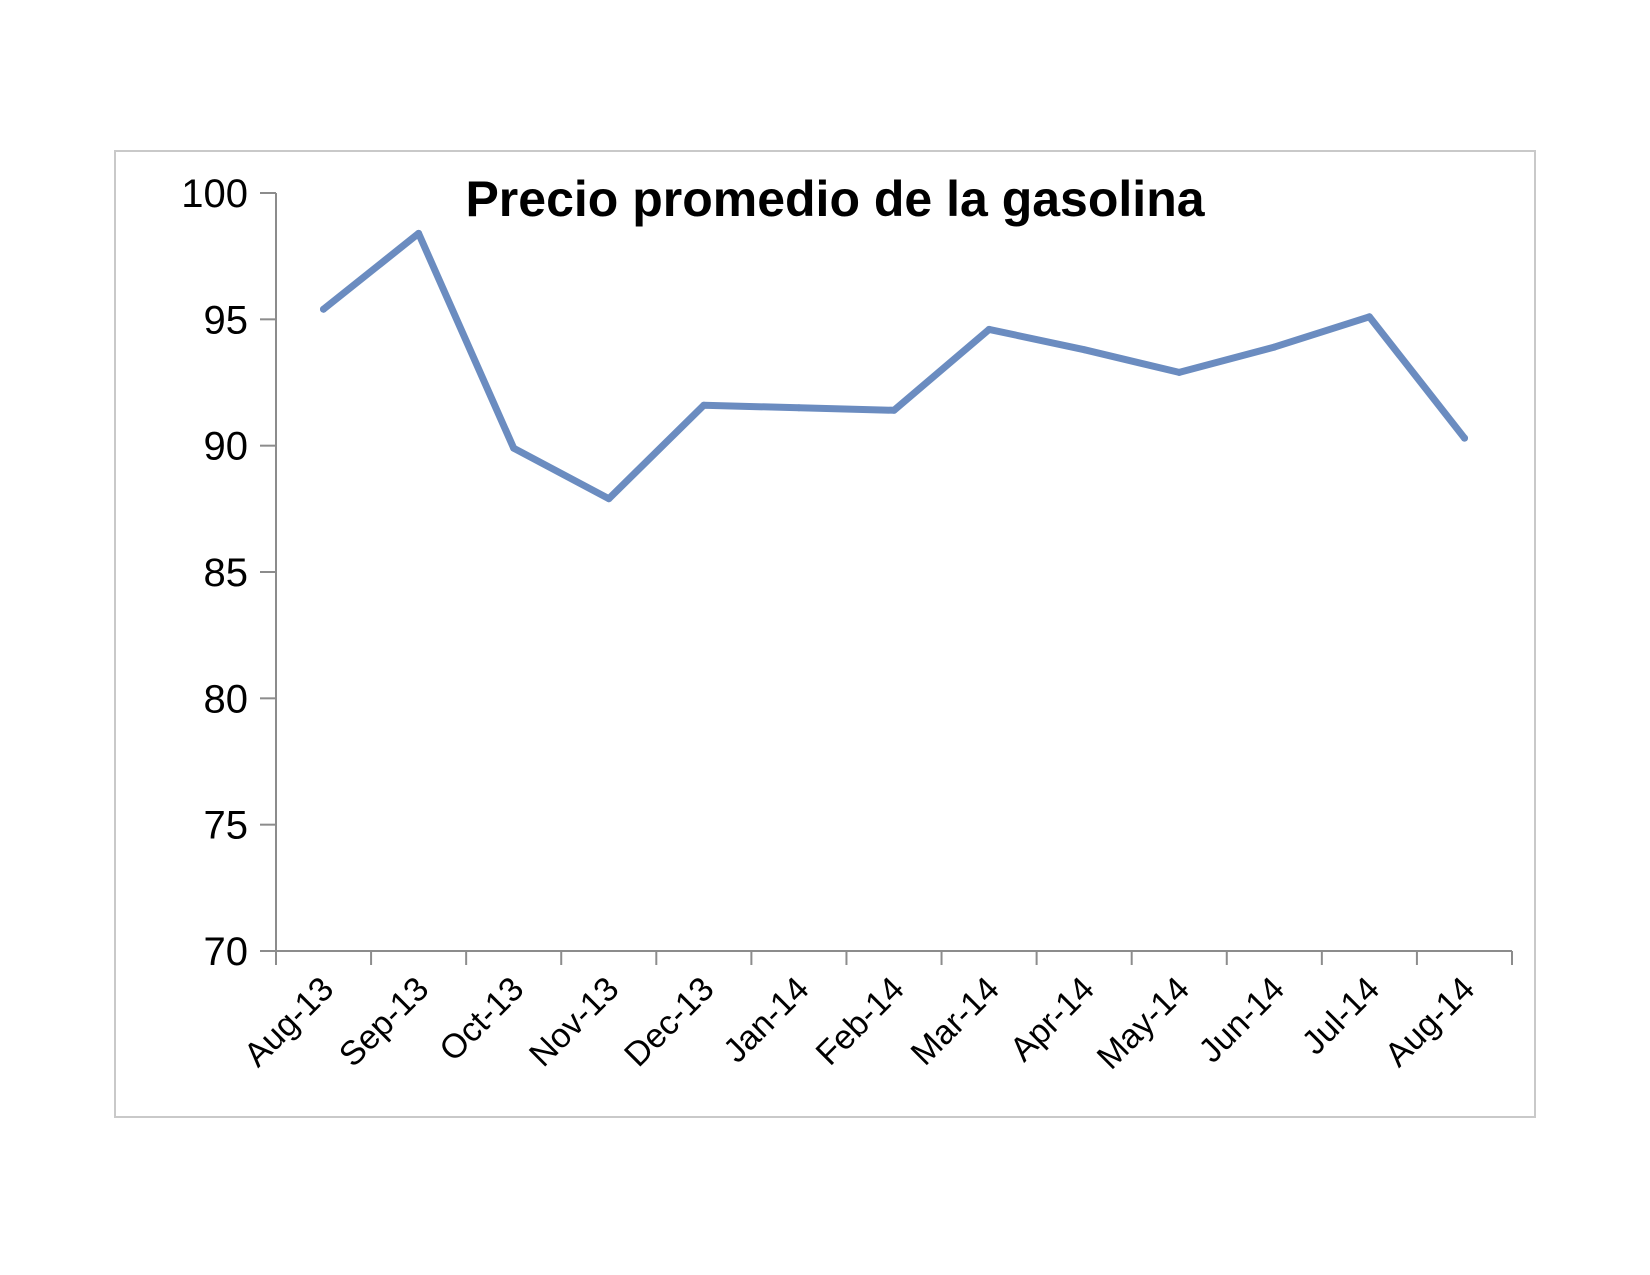 The image size is (1650, 1275). What do you see at coordinates (481, 1019) in the screenshot?
I see `x-tick-label: Oct-13` at bounding box center [481, 1019].